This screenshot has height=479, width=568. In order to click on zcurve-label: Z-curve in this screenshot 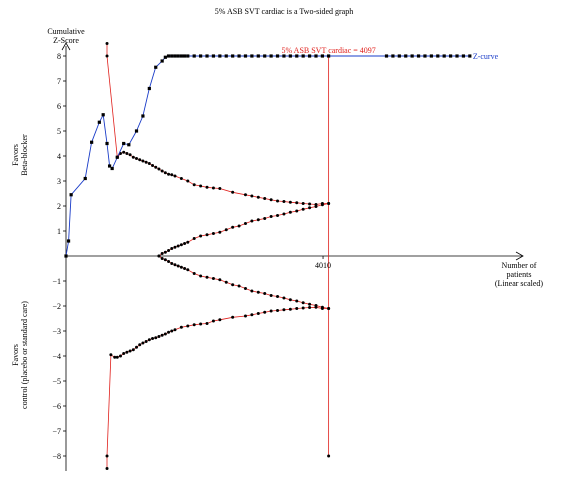, I will do `click(486, 56)`.